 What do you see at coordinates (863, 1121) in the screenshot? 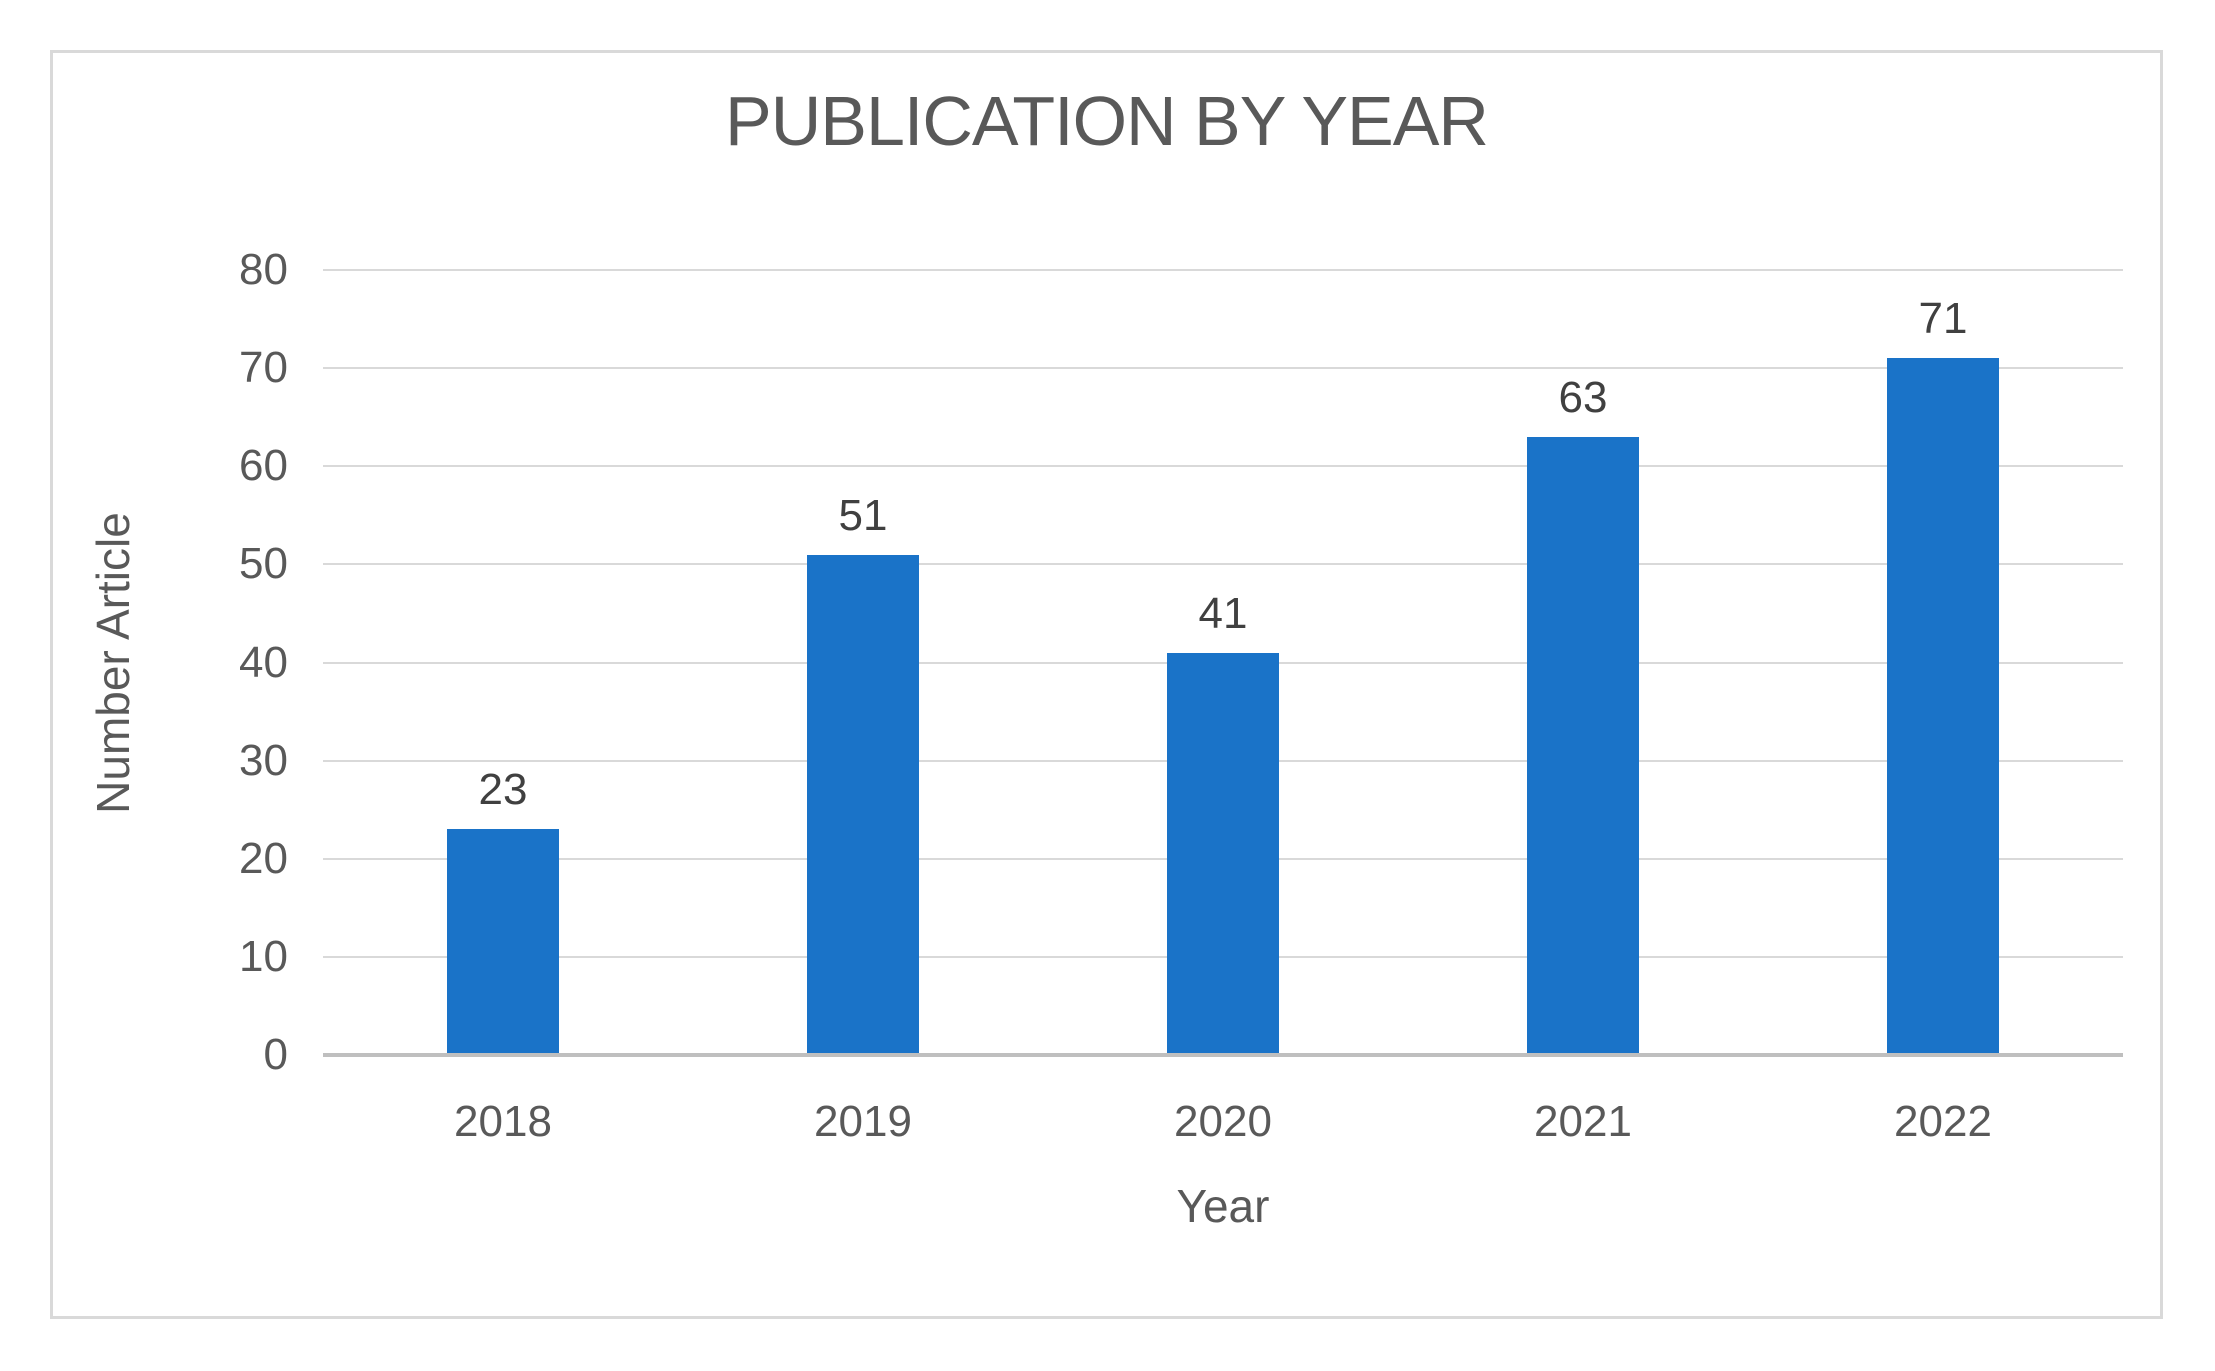
I see `x-tick-label: 2019` at bounding box center [863, 1121].